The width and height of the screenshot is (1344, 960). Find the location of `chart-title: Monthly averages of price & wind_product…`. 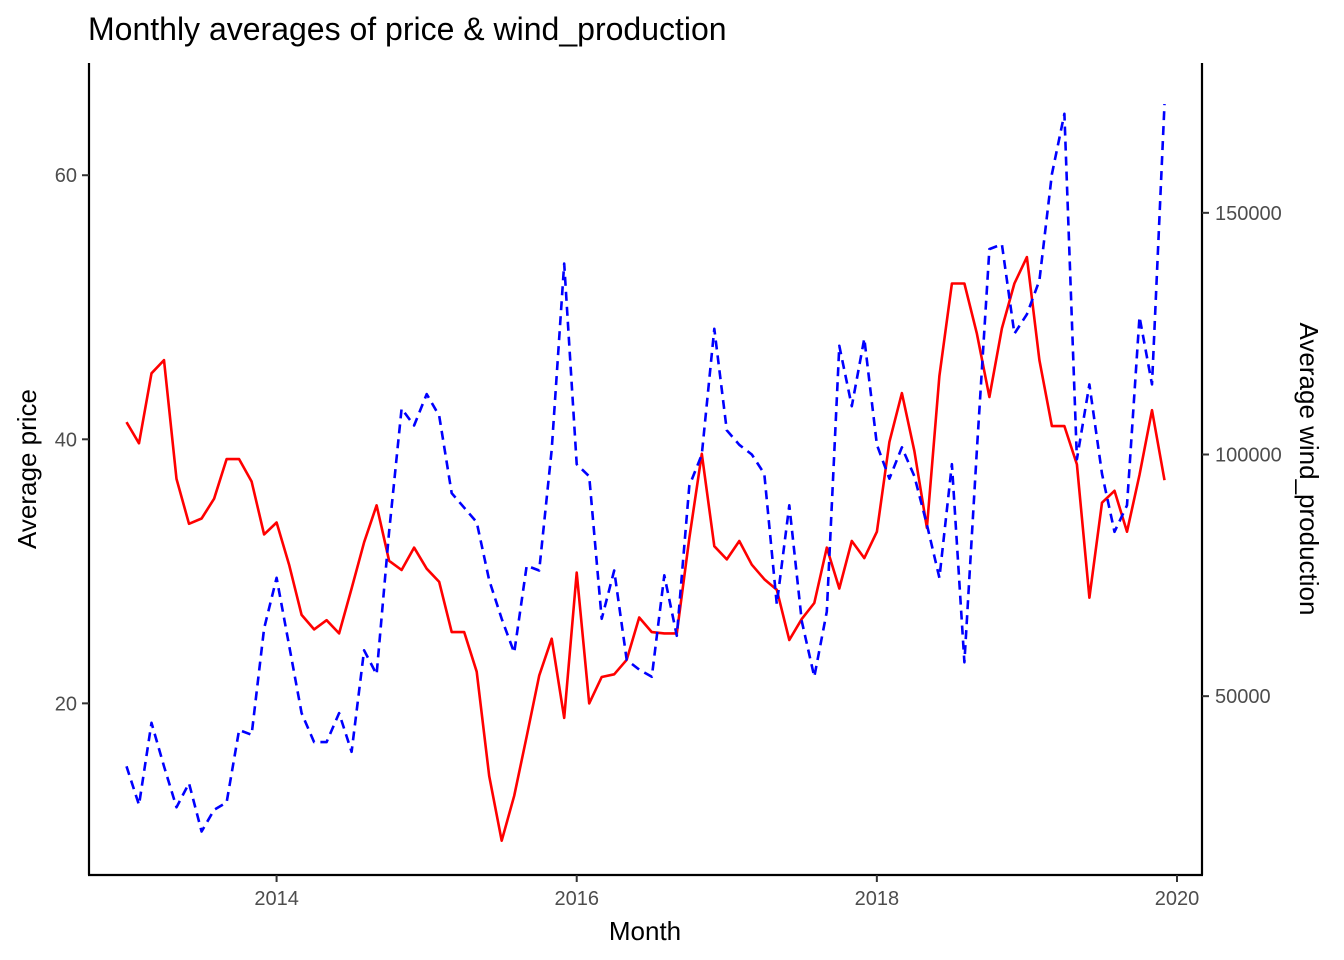

chart-title: Monthly averages of price & wind_product… is located at coordinates (407, 29).